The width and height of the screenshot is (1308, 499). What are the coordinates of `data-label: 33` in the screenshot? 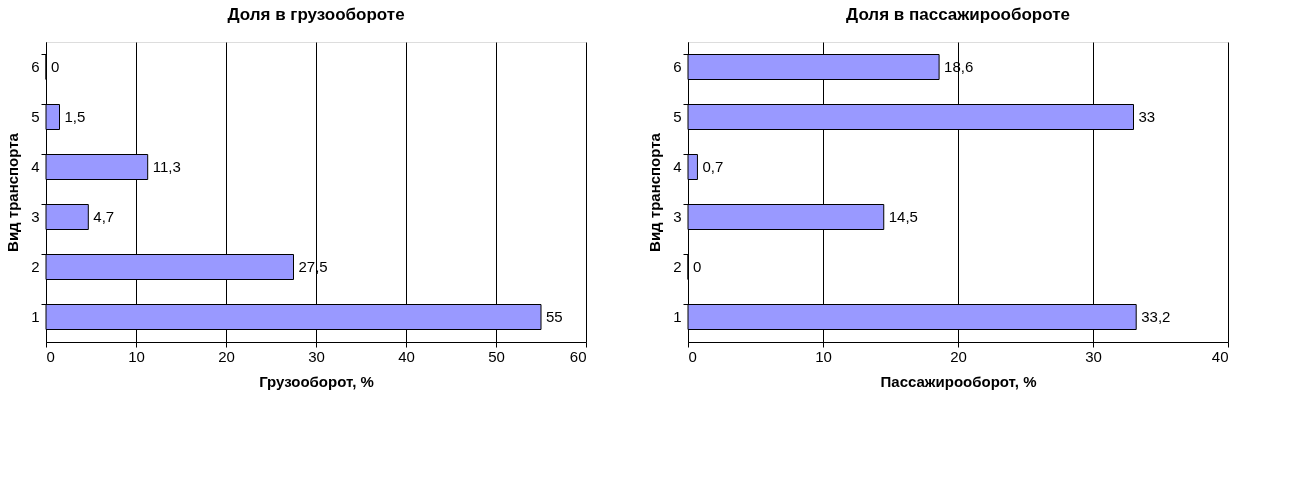 It's located at (1147, 116).